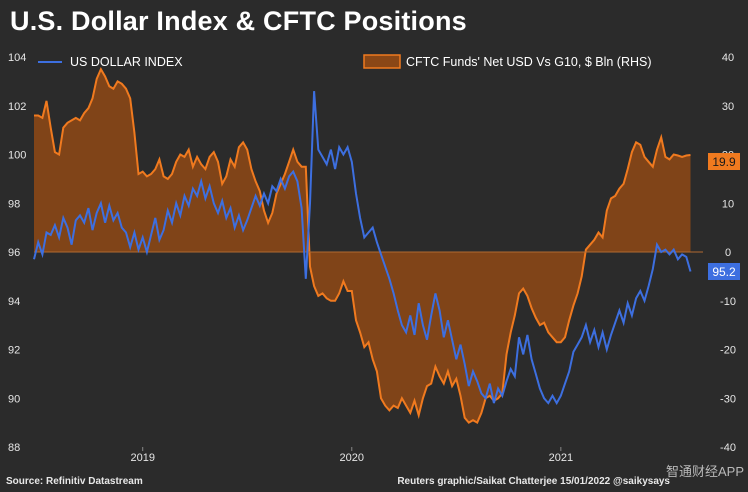  I want to click on right-tick-label: -40, so click(728, 448).